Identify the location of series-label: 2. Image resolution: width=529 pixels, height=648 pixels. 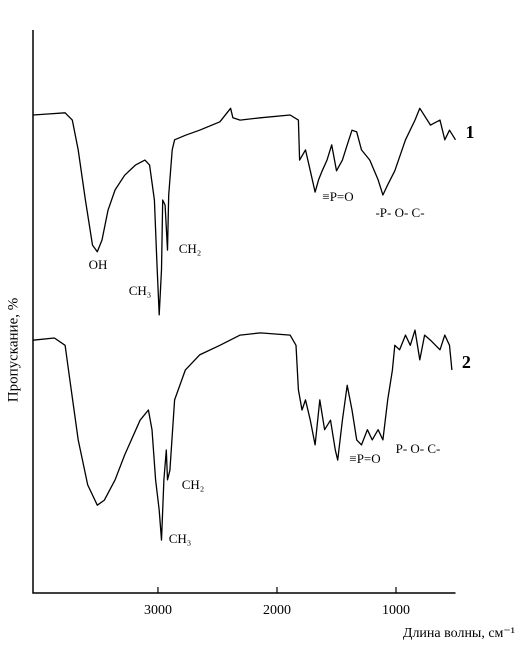
(466, 362).